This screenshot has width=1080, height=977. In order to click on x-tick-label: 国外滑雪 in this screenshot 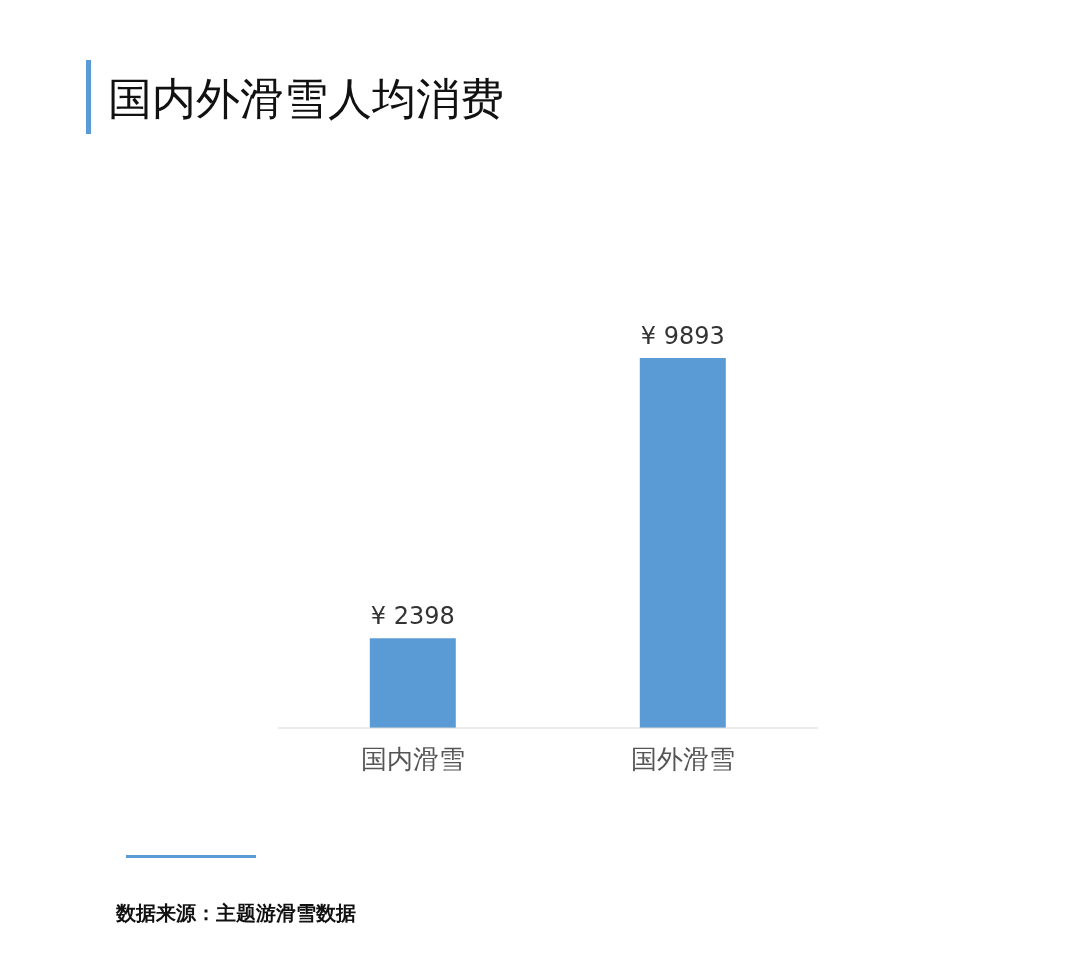, I will do `click(683, 759)`.